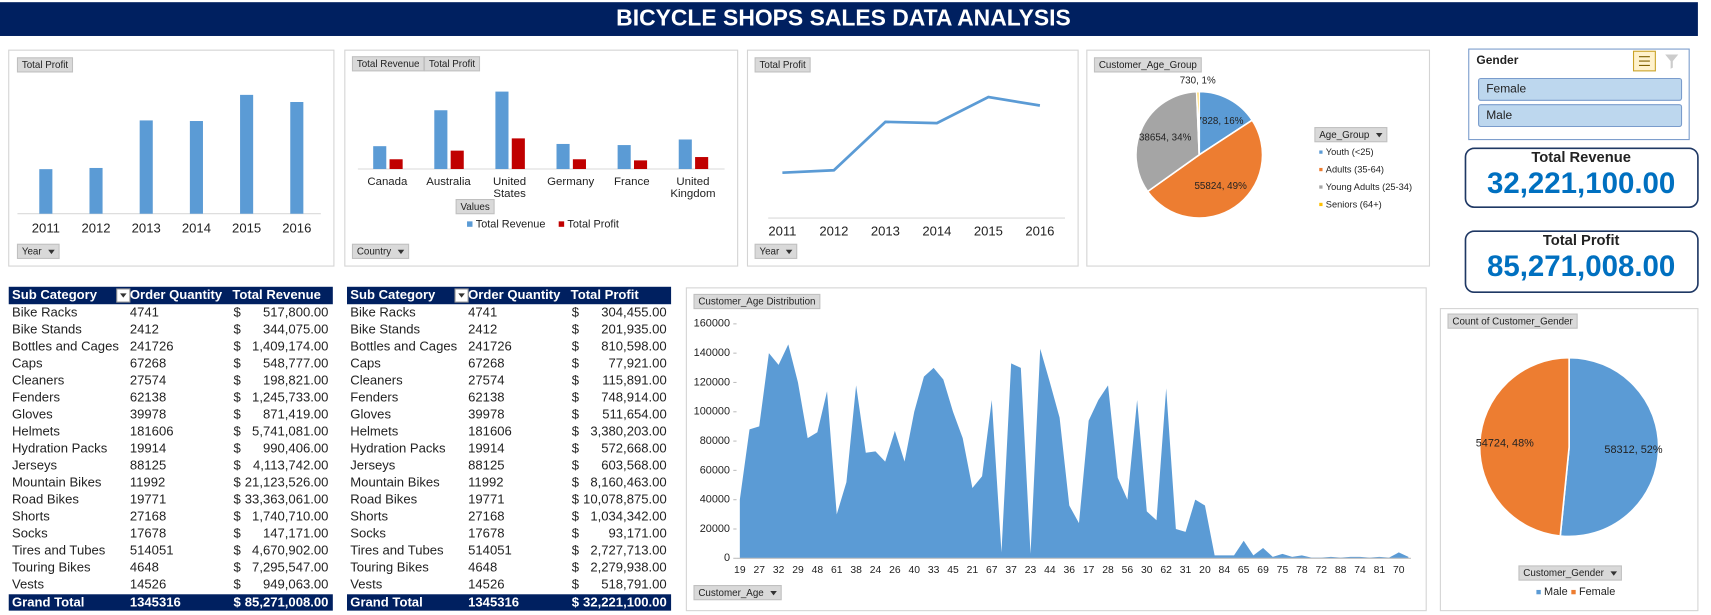 This screenshot has height=615, width=1711. What do you see at coordinates (1499, 115) in the screenshot?
I see `slicer-item-label: Male` at bounding box center [1499, 115].